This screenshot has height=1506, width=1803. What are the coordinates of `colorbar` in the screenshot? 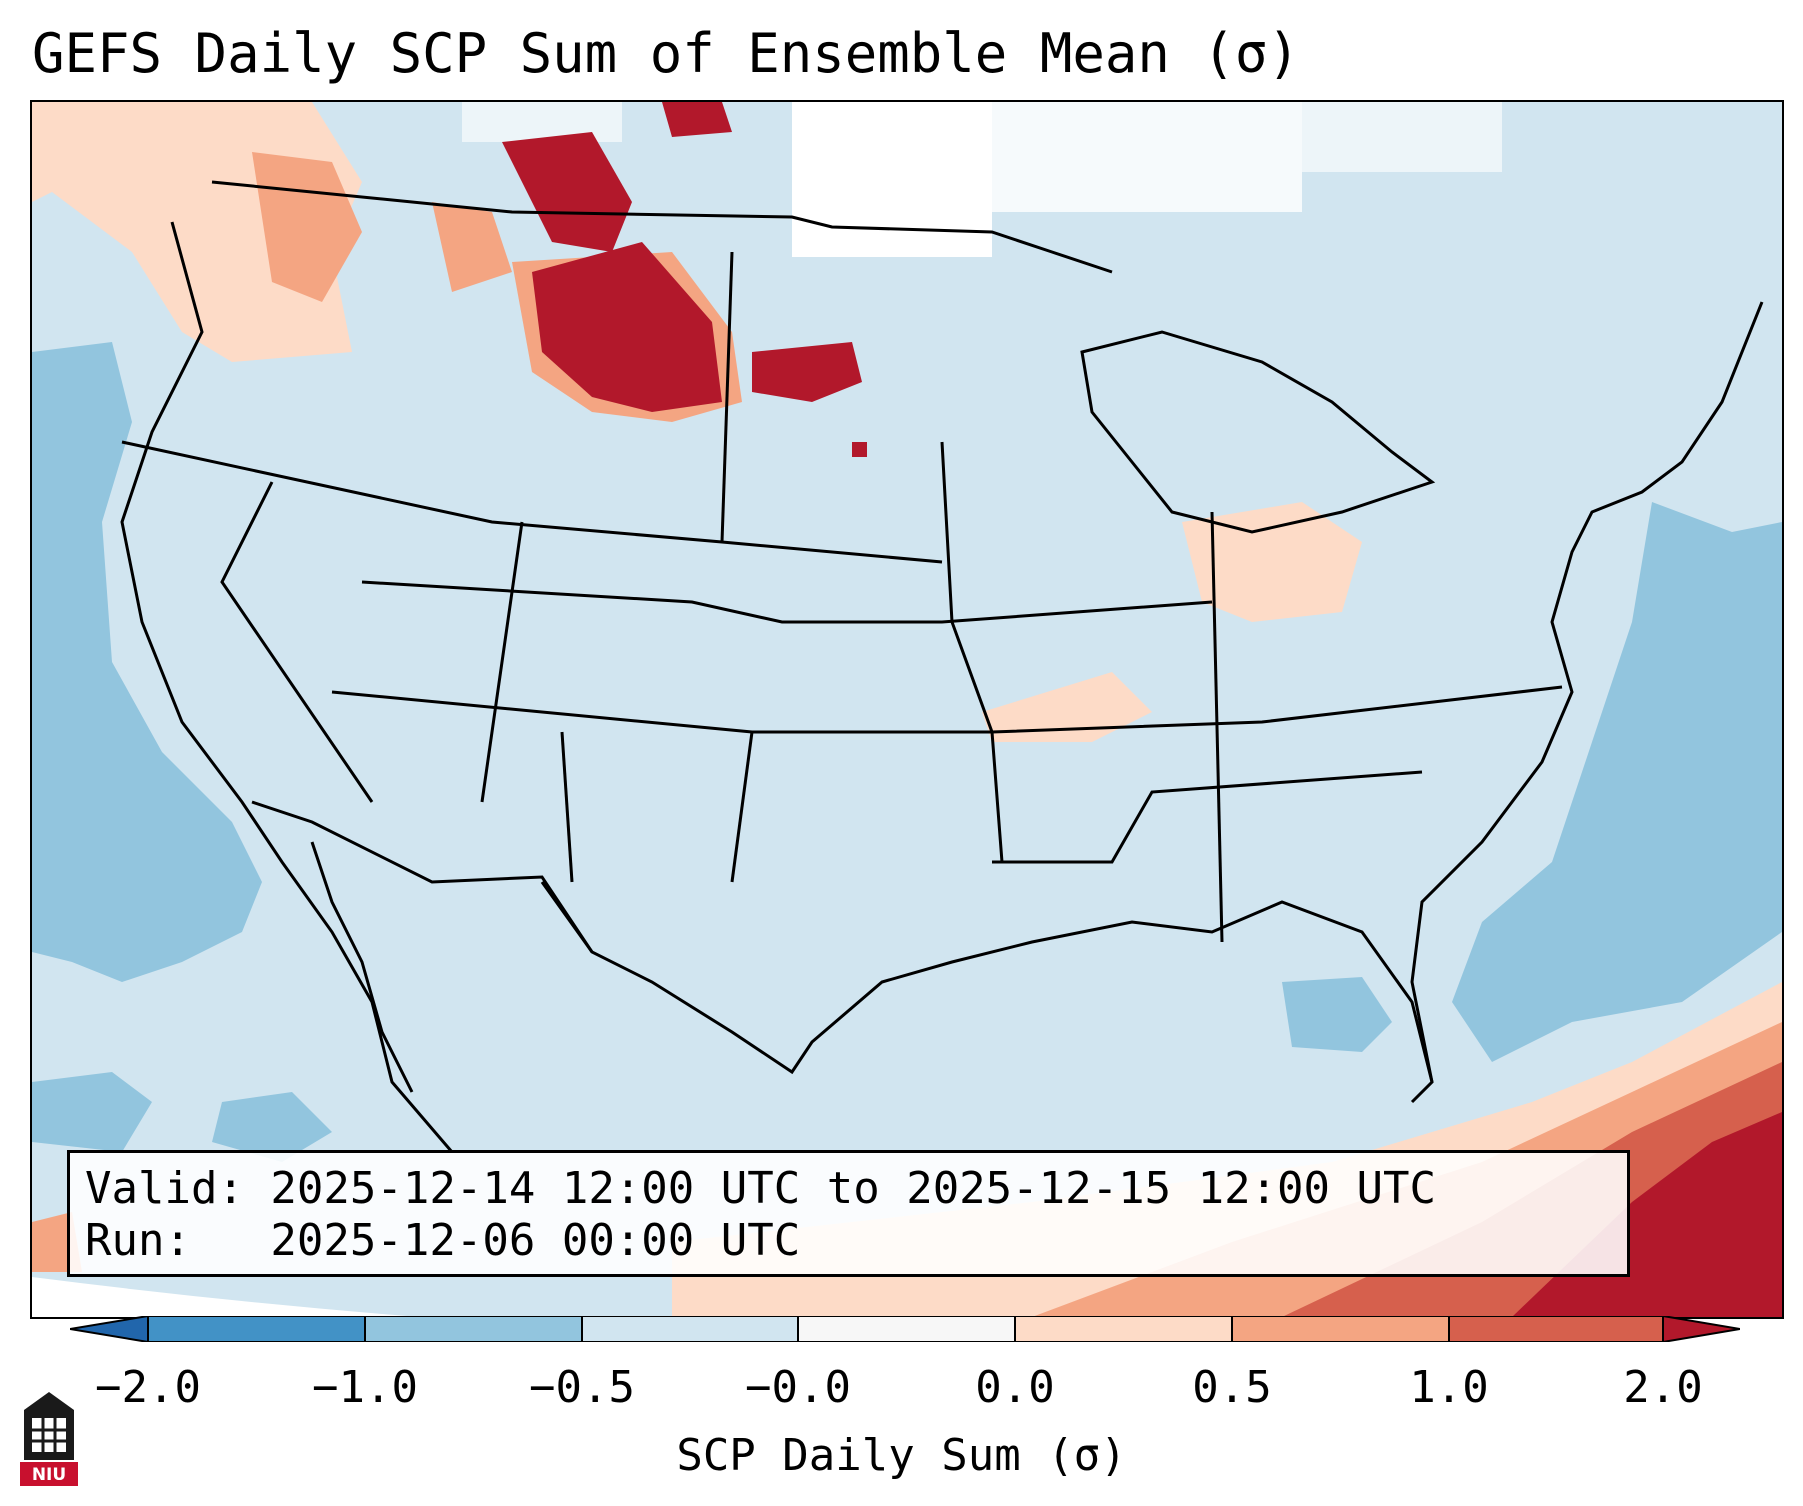 It's located at (905, 1329).